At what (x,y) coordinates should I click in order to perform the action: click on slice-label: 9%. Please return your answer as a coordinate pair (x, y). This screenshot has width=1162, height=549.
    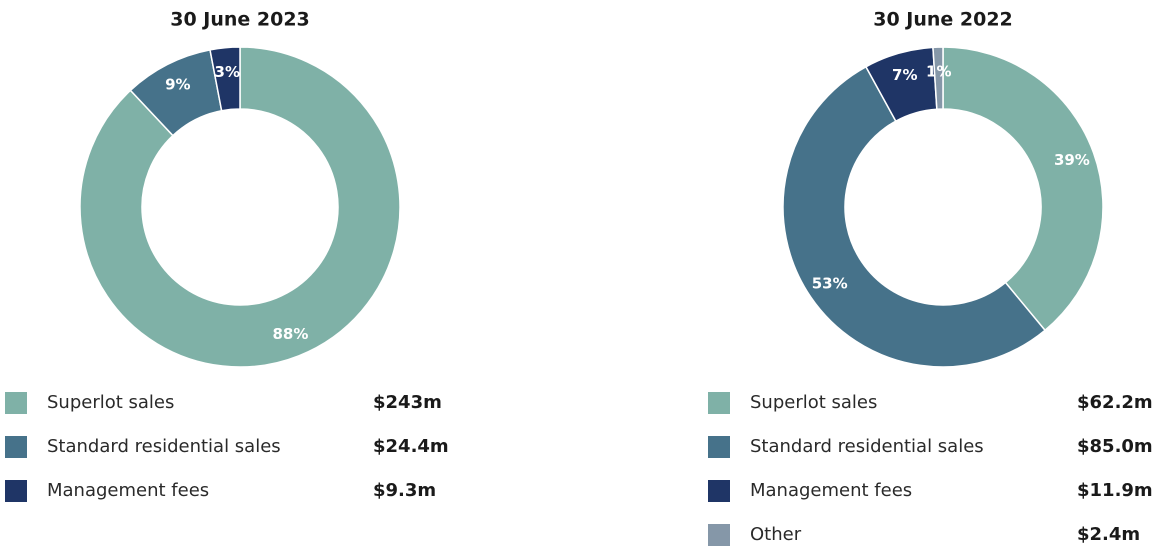
    Looking at the image, I should click on (177, 84).